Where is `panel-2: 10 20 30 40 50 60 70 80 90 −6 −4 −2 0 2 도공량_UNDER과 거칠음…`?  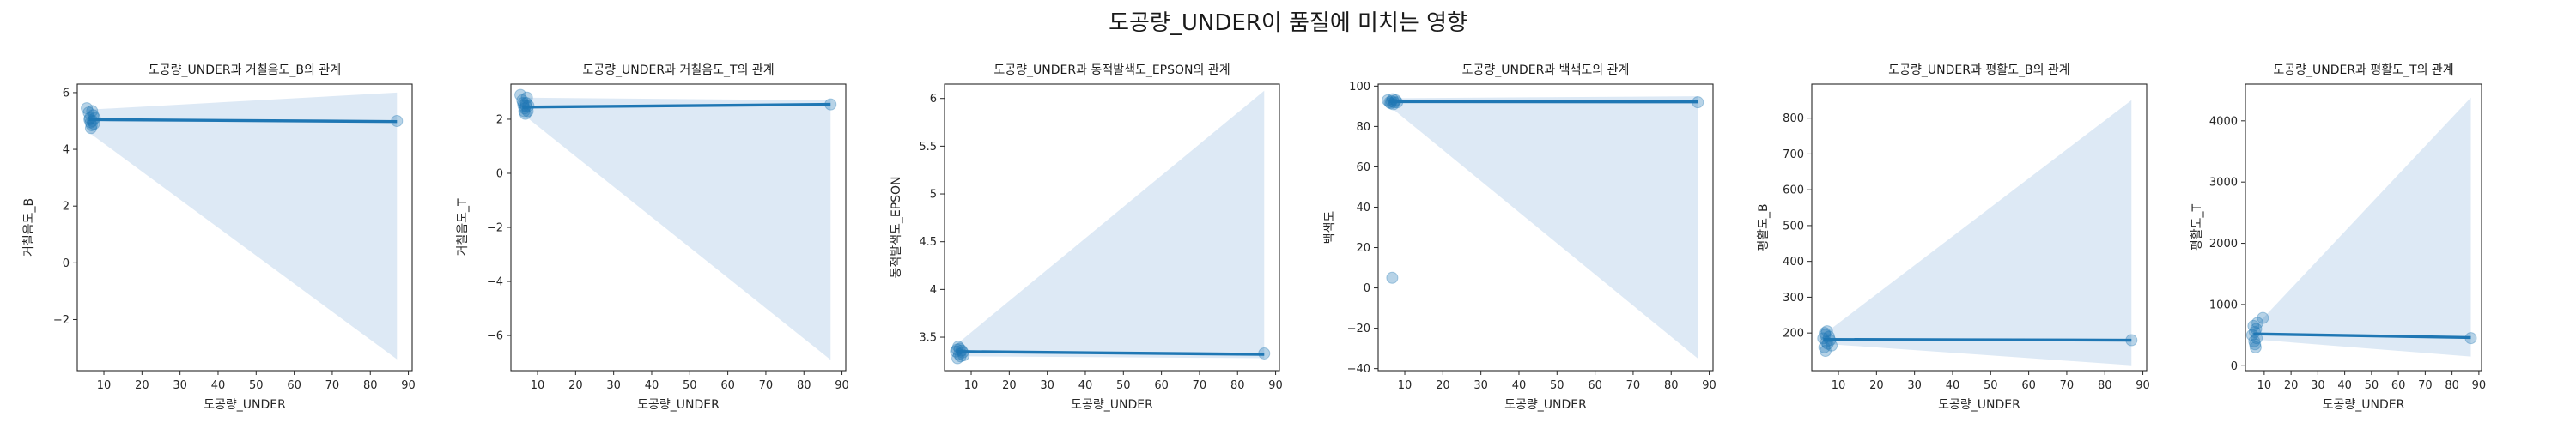
panel-2: 10 20 30 40 50 60 70 80 90 −6 −4 −2 0 2 도공량_UNDER과 거칠음… is located at coordinates (652, 238).